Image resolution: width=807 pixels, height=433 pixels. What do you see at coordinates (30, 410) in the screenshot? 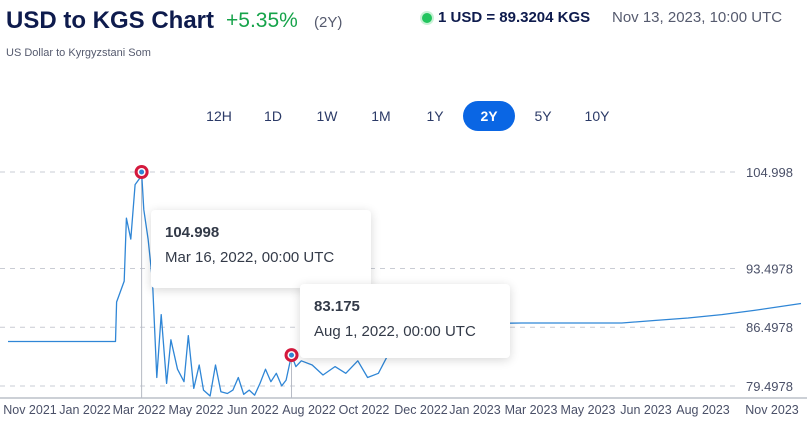
I see `x-tick-label: Nov 2021` at bounding box center [30, 410].